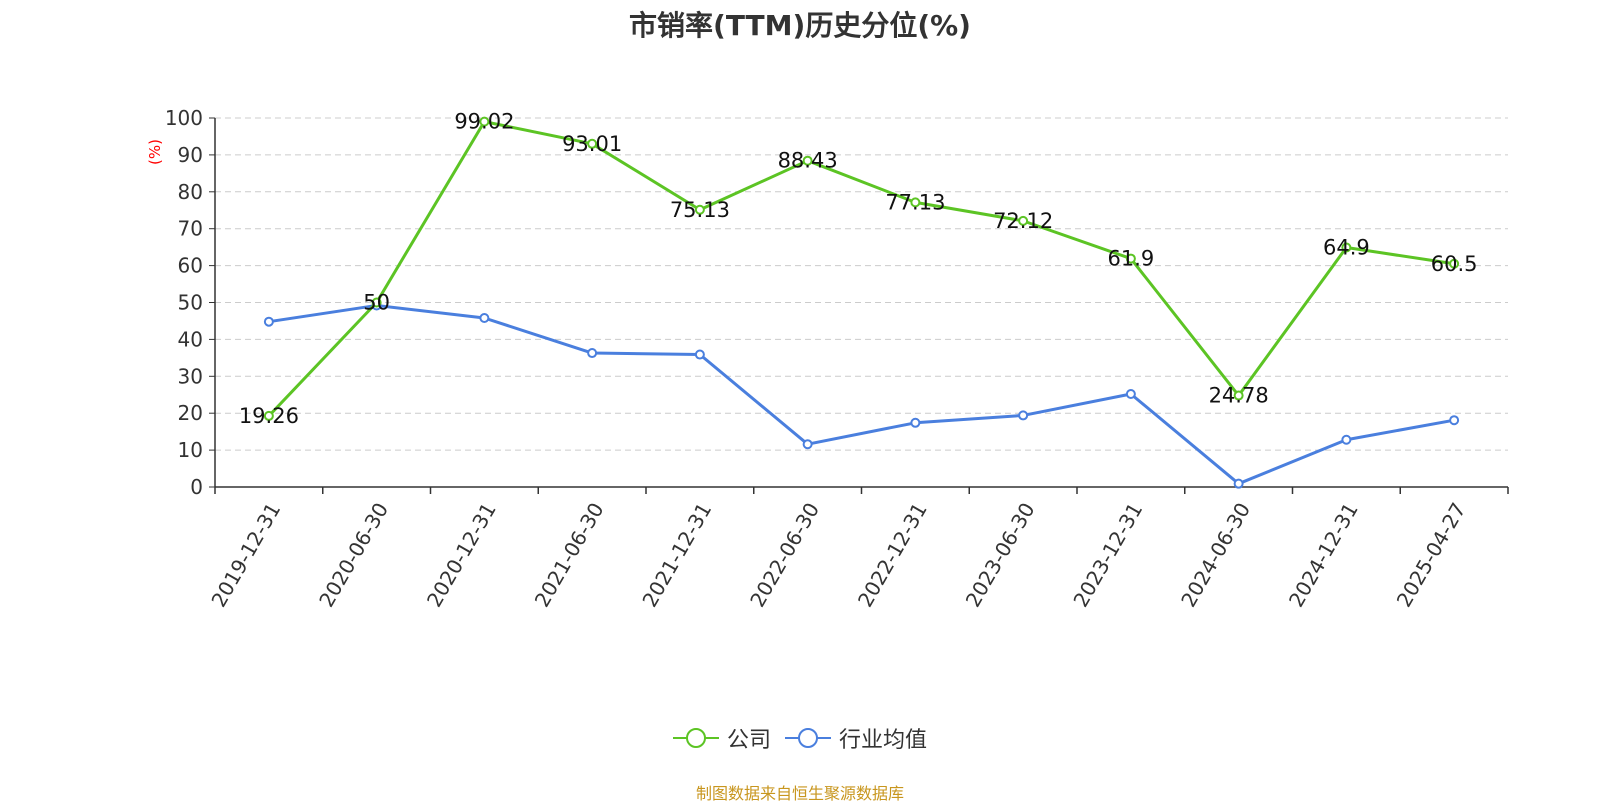  Describe the element at coordinates (1323, 555) in the screenshot. I see `x-tick-label: 2024-12-31` at that location.